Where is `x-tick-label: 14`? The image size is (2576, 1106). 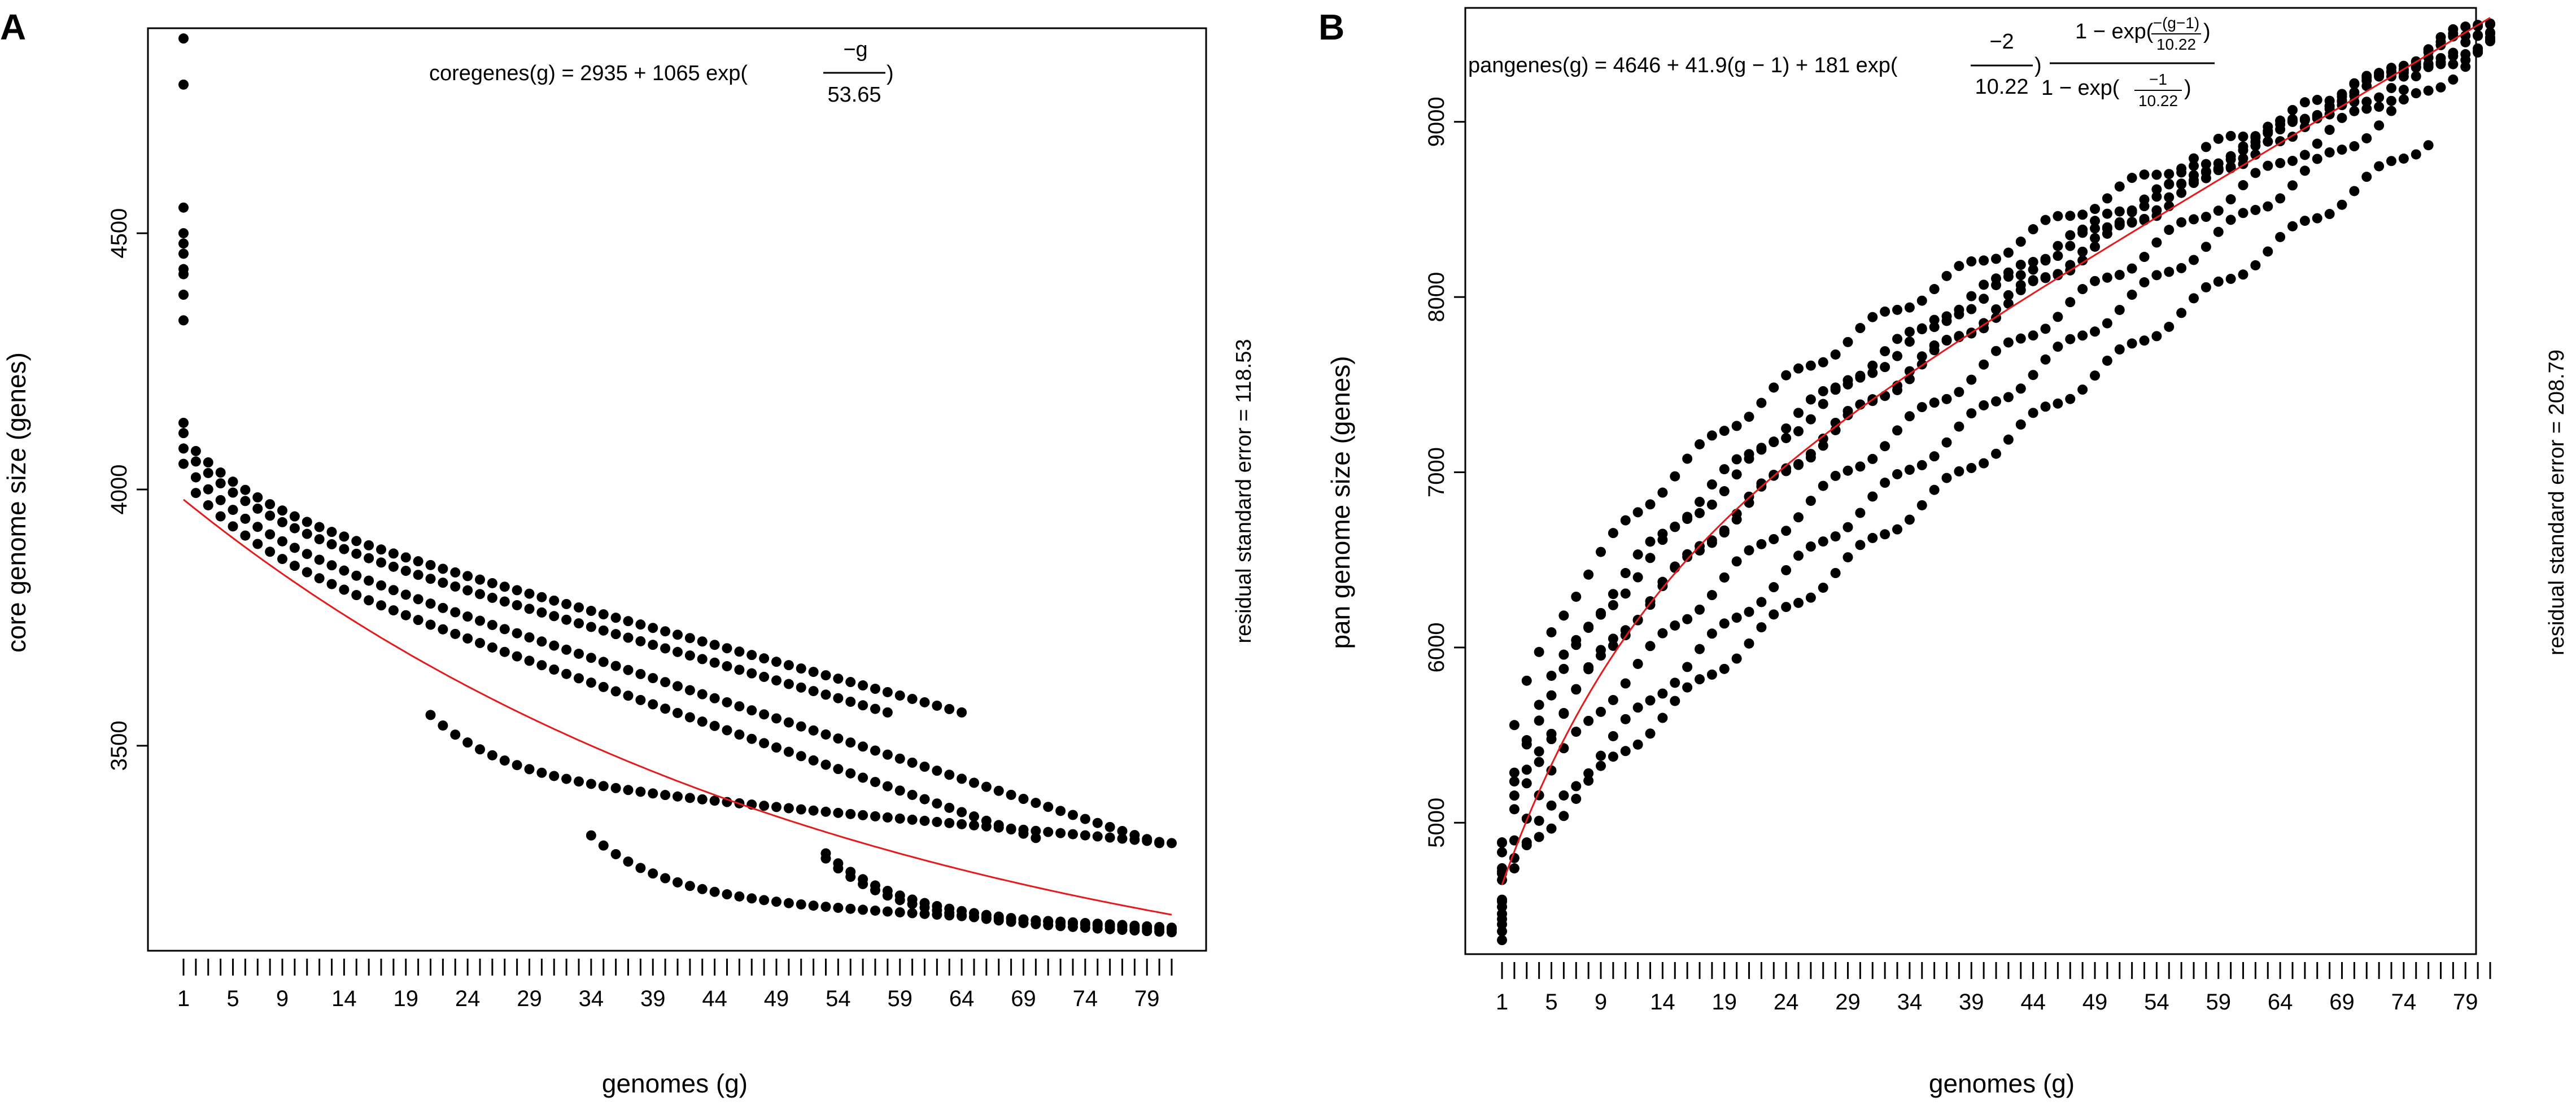
x-tick-label: 14 is located at coordinates (344, 998).